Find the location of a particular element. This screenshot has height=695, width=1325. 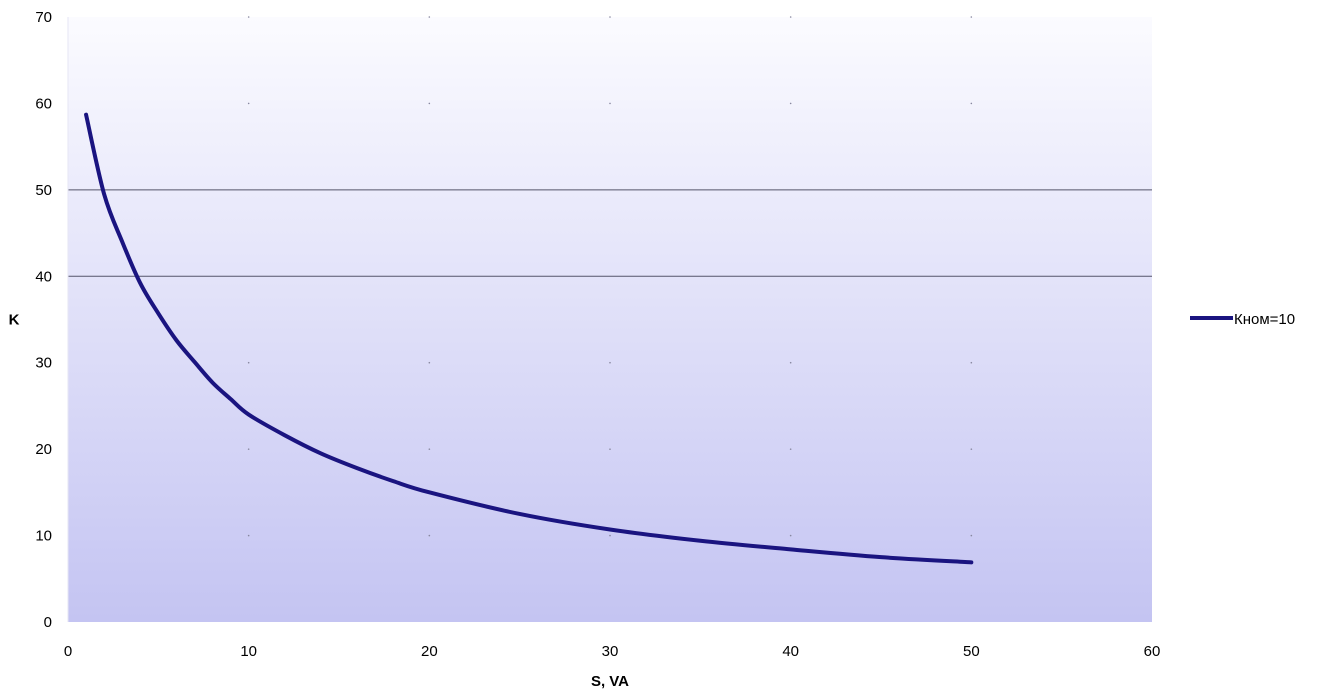

y-tick-label: 20 is located at coordinates (43, 449).